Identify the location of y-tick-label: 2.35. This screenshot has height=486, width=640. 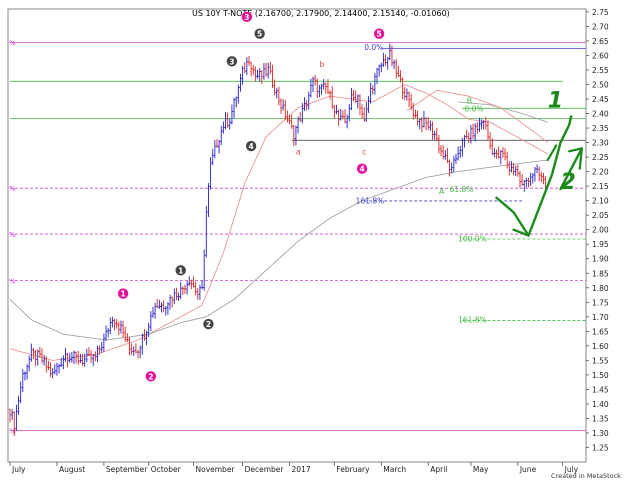
(600, 128).